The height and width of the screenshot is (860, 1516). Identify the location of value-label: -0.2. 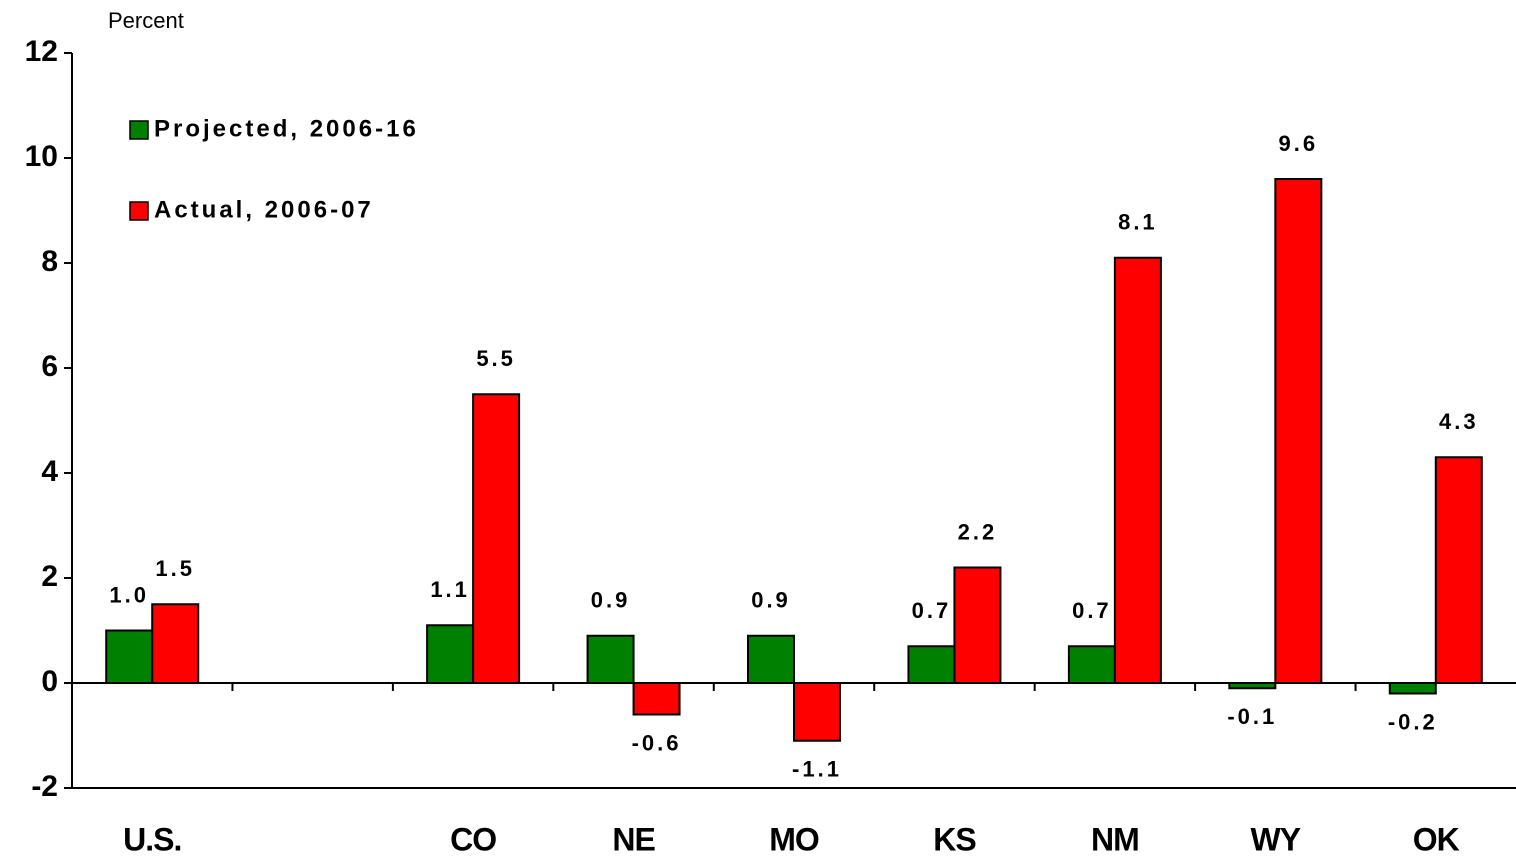
(1413, 721).